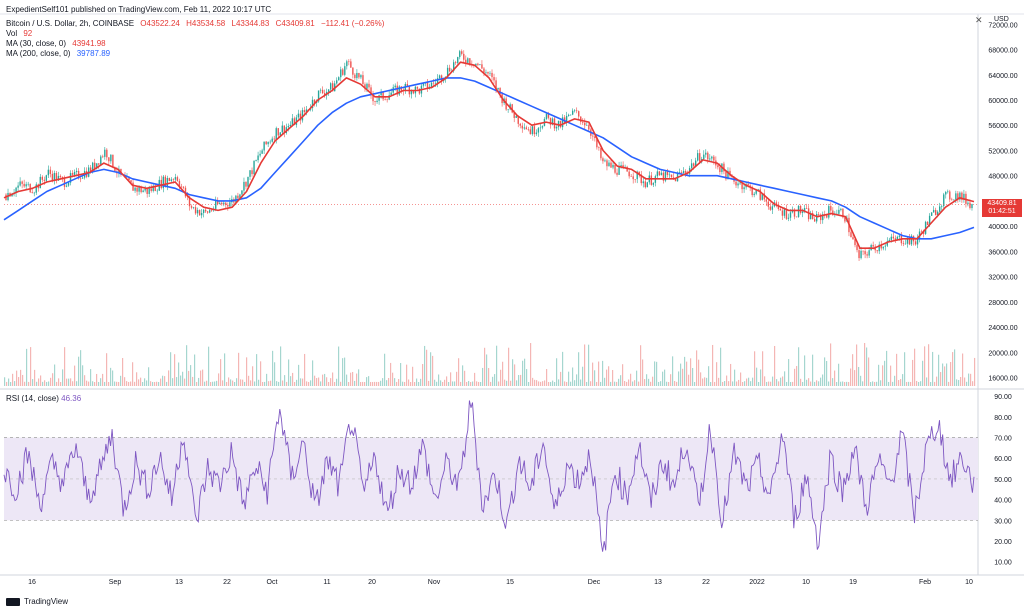 This screenshot has width=1024, height=609. What do you see at coordinates (1003, 501) in the screenshot?
I see `rsi-axis-tick: 40.00` at bounding box center [1003, 501].